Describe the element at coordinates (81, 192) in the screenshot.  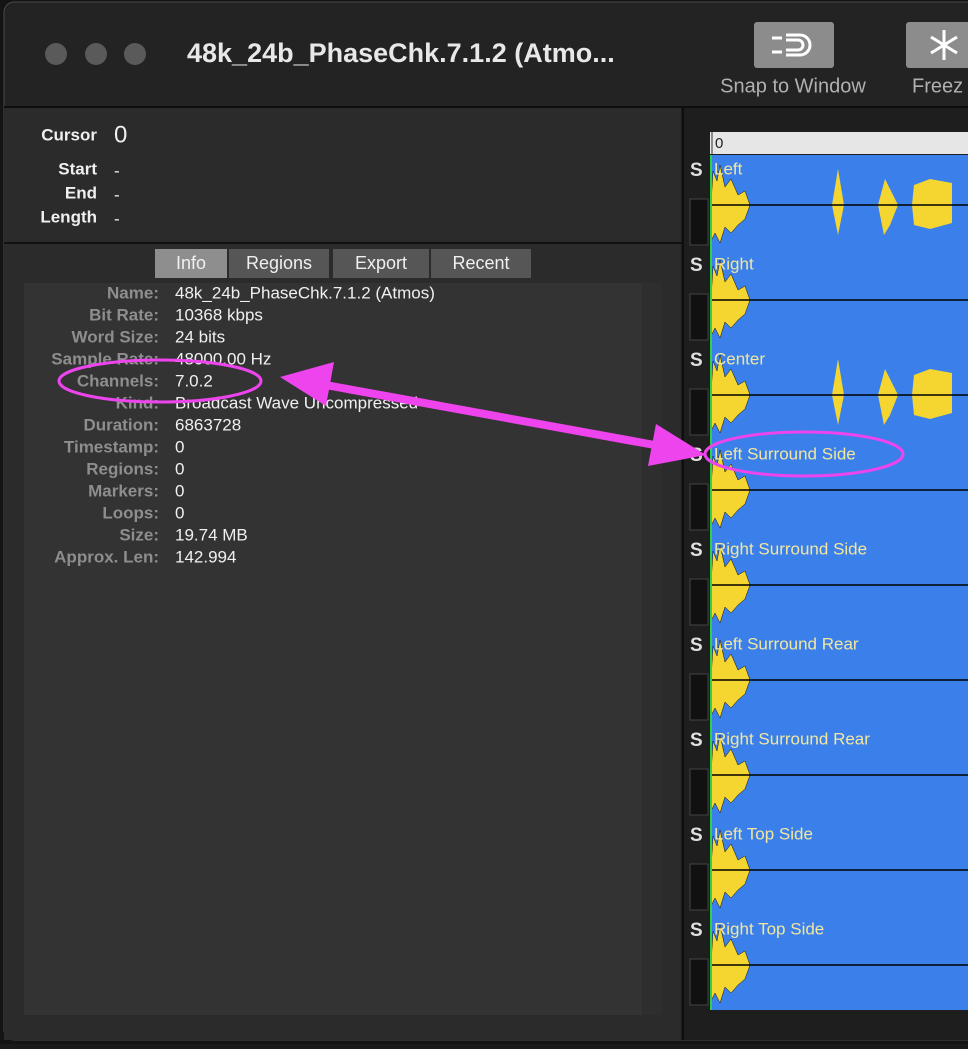
I see `cursor-label: End` at that location.